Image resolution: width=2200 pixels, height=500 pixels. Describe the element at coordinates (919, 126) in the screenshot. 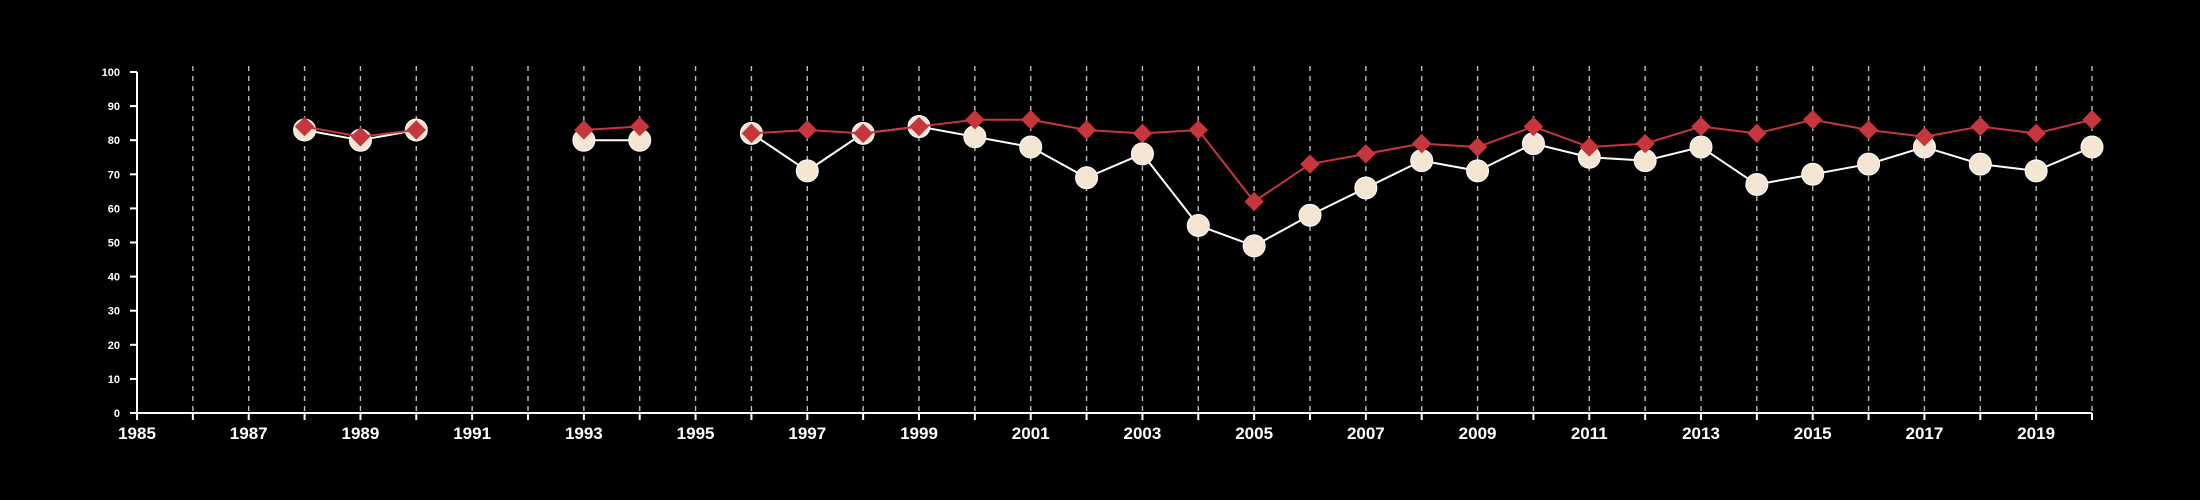

I see `series-2-point-1999` at that location.